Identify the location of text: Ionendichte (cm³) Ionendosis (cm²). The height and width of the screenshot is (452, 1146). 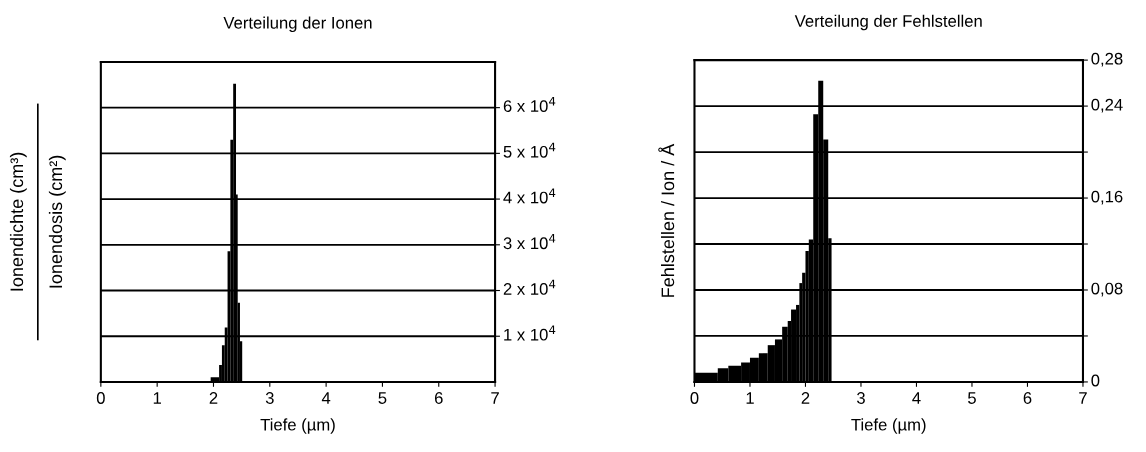
(37, 221).